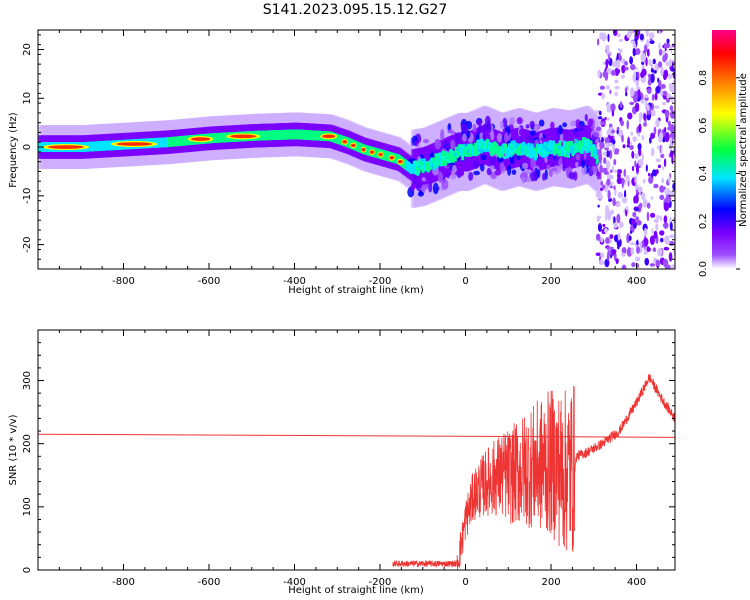  I want to click on x-tick-label: 0, so click(465, 281).